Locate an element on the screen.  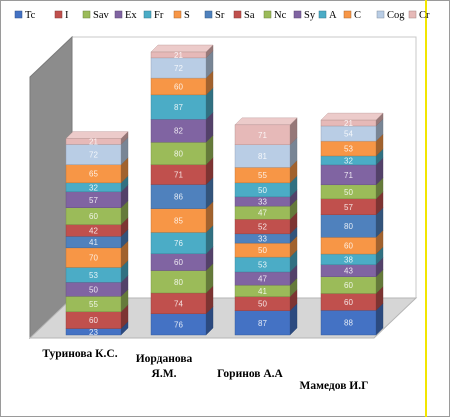
legend: Tc I Sav Ex Fr S Sr Sa Nc Sy A C Cog Cr is located at coordinates (222, 15).